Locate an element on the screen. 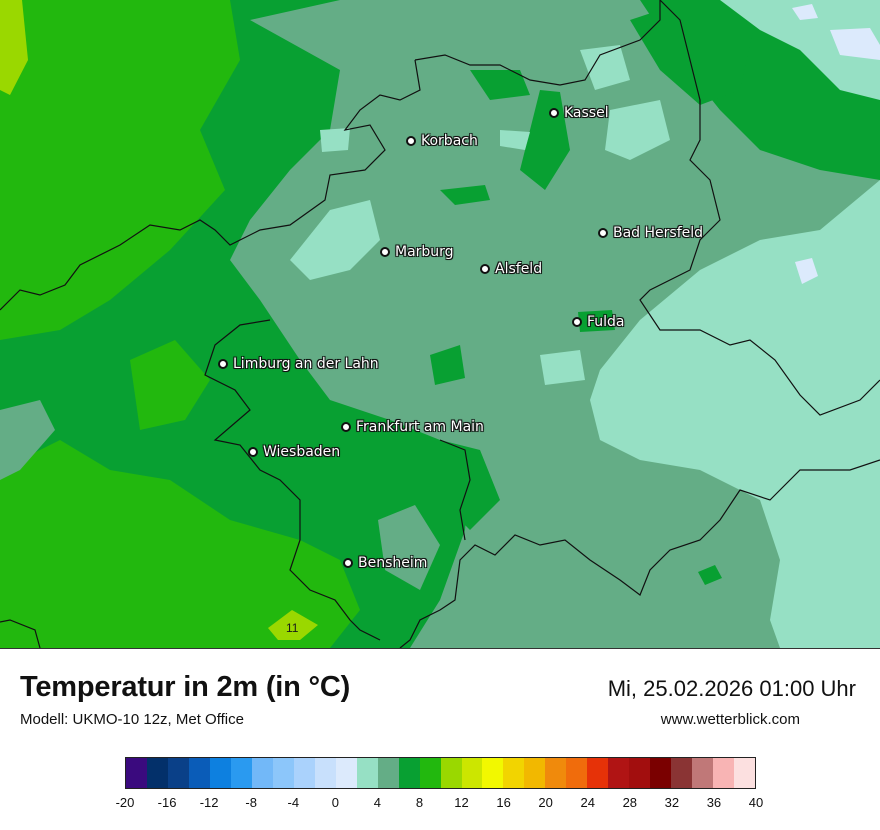  city-frankfurt: Frankfurt am Main is located at coordinates (412, 427).